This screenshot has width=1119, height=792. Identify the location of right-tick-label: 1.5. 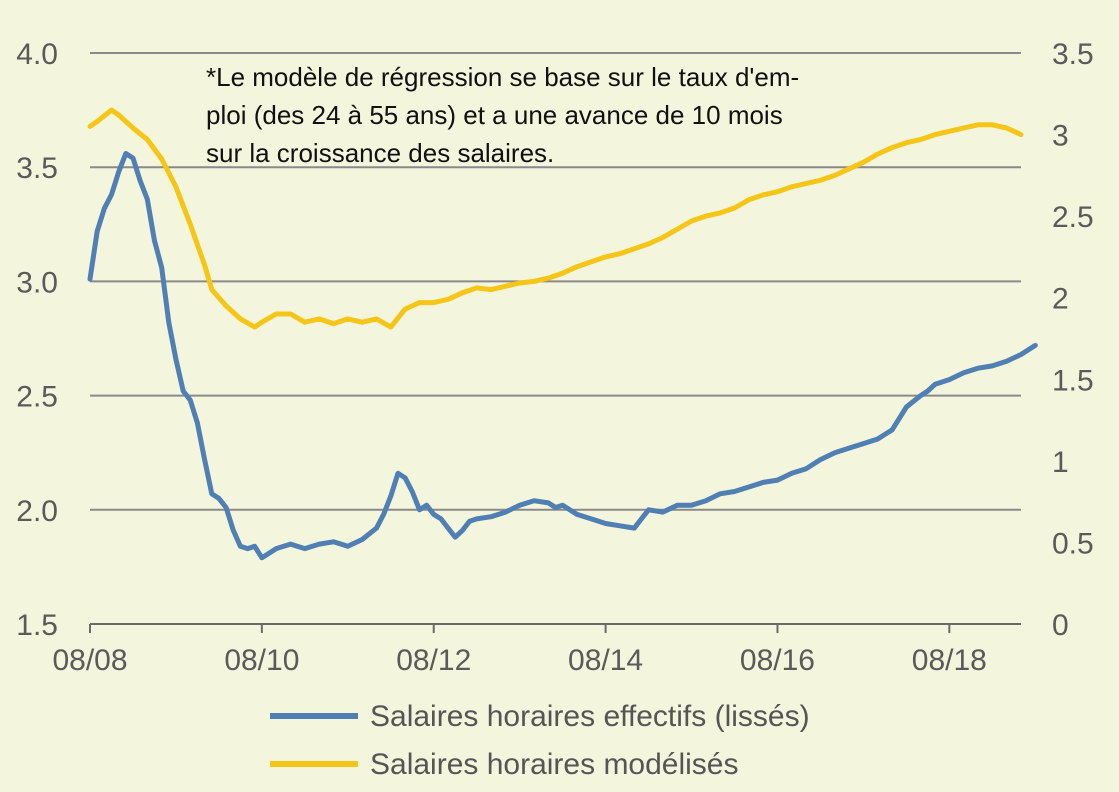
(1073, 380).